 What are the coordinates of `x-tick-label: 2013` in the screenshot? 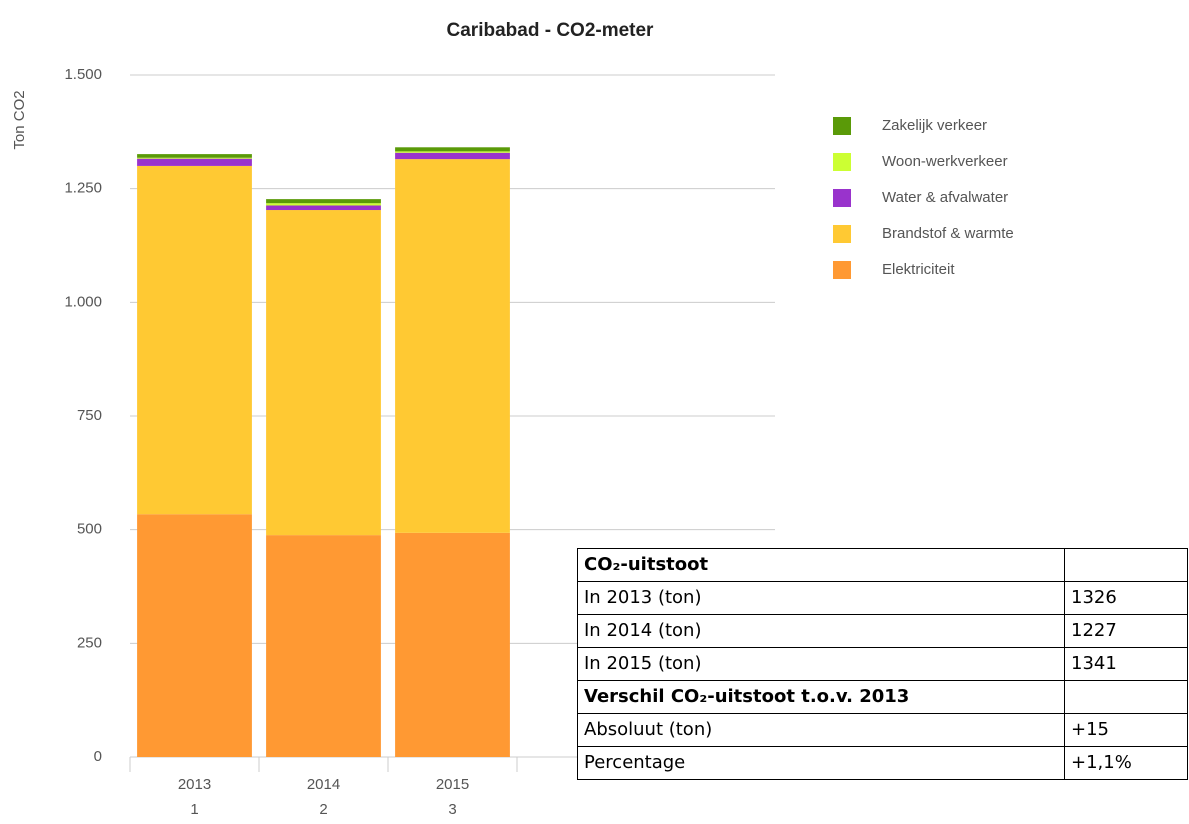 It's located at (194, 784).